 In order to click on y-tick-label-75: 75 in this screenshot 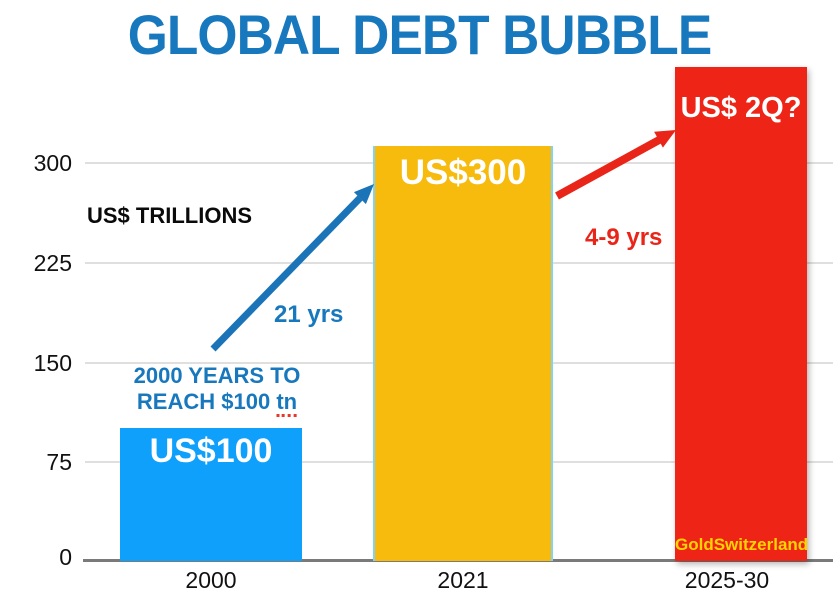, I will do `click(59, 462)`.